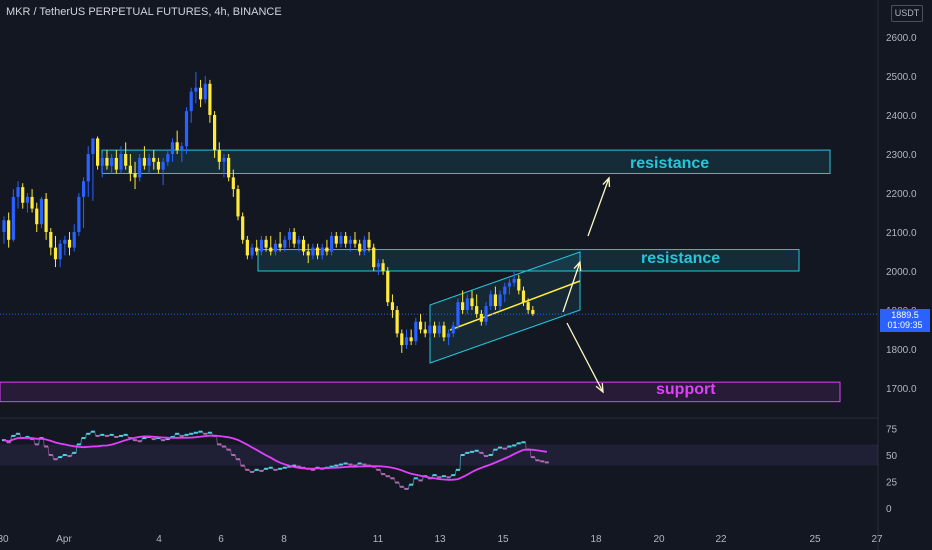 Image resolution: width=932 pixels, height=550 pixels. Describe the element at coordinates (505, 307) in the screenshot. I see `rising-channel` at that location.